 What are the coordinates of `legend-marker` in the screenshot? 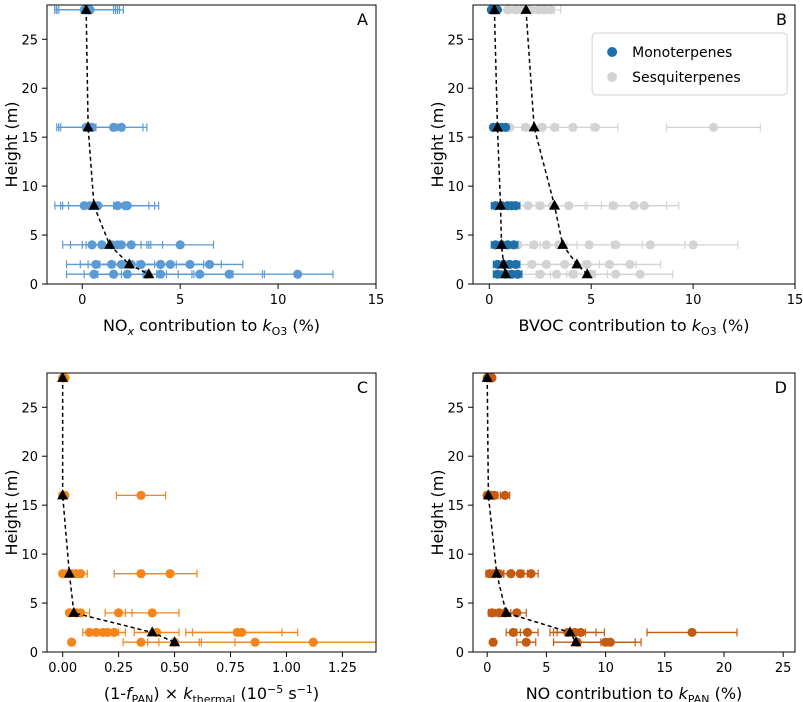 It's located at (612, 52).